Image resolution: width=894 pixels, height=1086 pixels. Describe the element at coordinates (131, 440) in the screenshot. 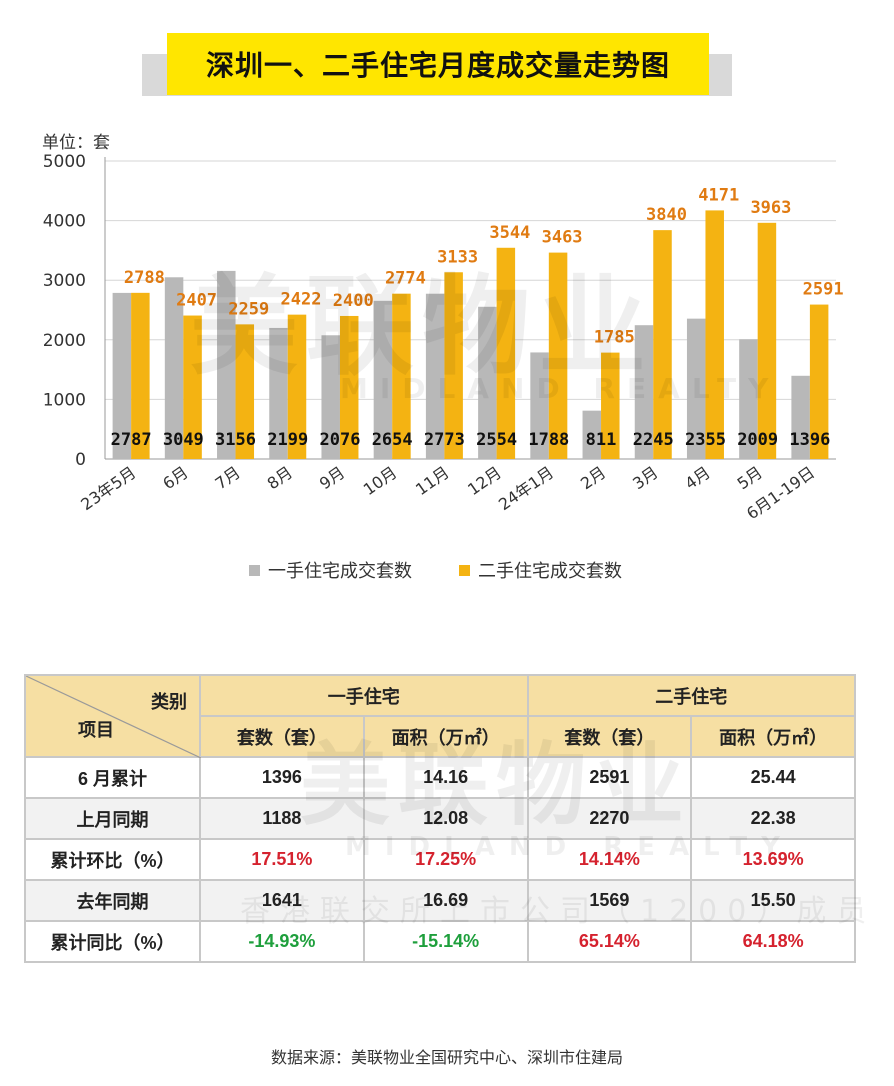

I see `data-label-primary: 2787` at that location.